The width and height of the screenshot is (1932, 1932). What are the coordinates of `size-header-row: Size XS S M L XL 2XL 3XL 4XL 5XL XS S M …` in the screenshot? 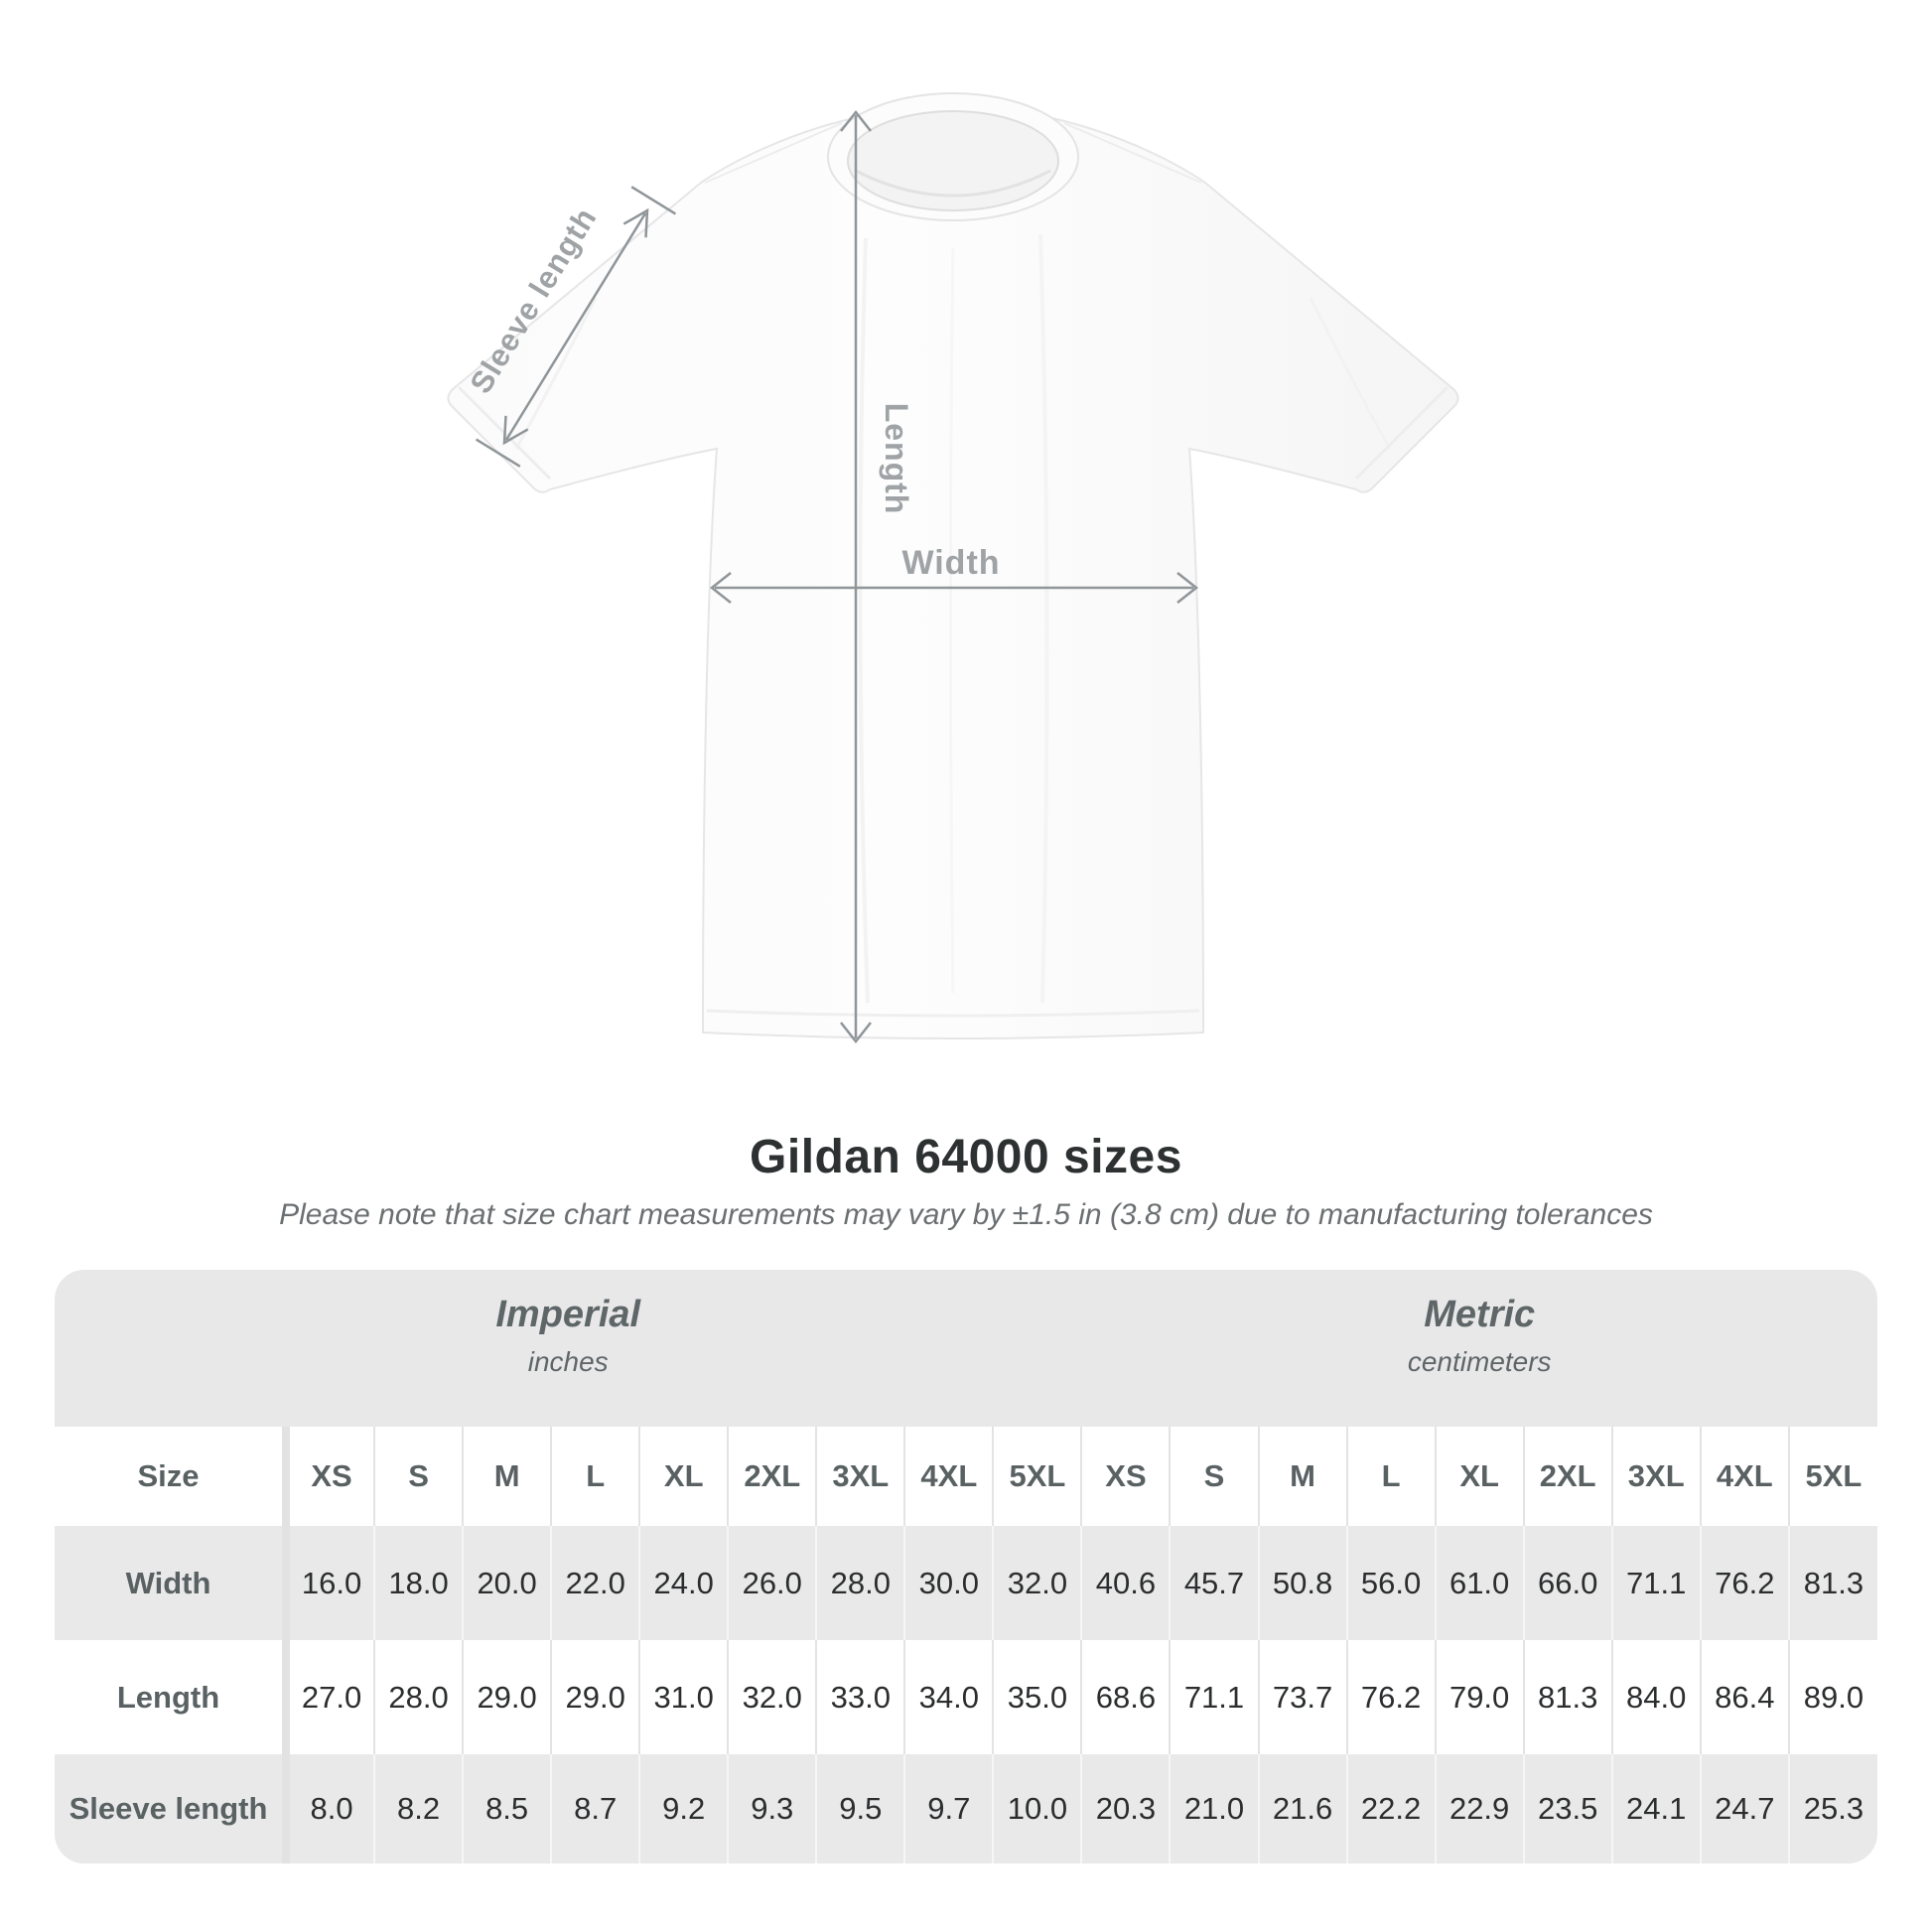 It's located at (966, 1477).